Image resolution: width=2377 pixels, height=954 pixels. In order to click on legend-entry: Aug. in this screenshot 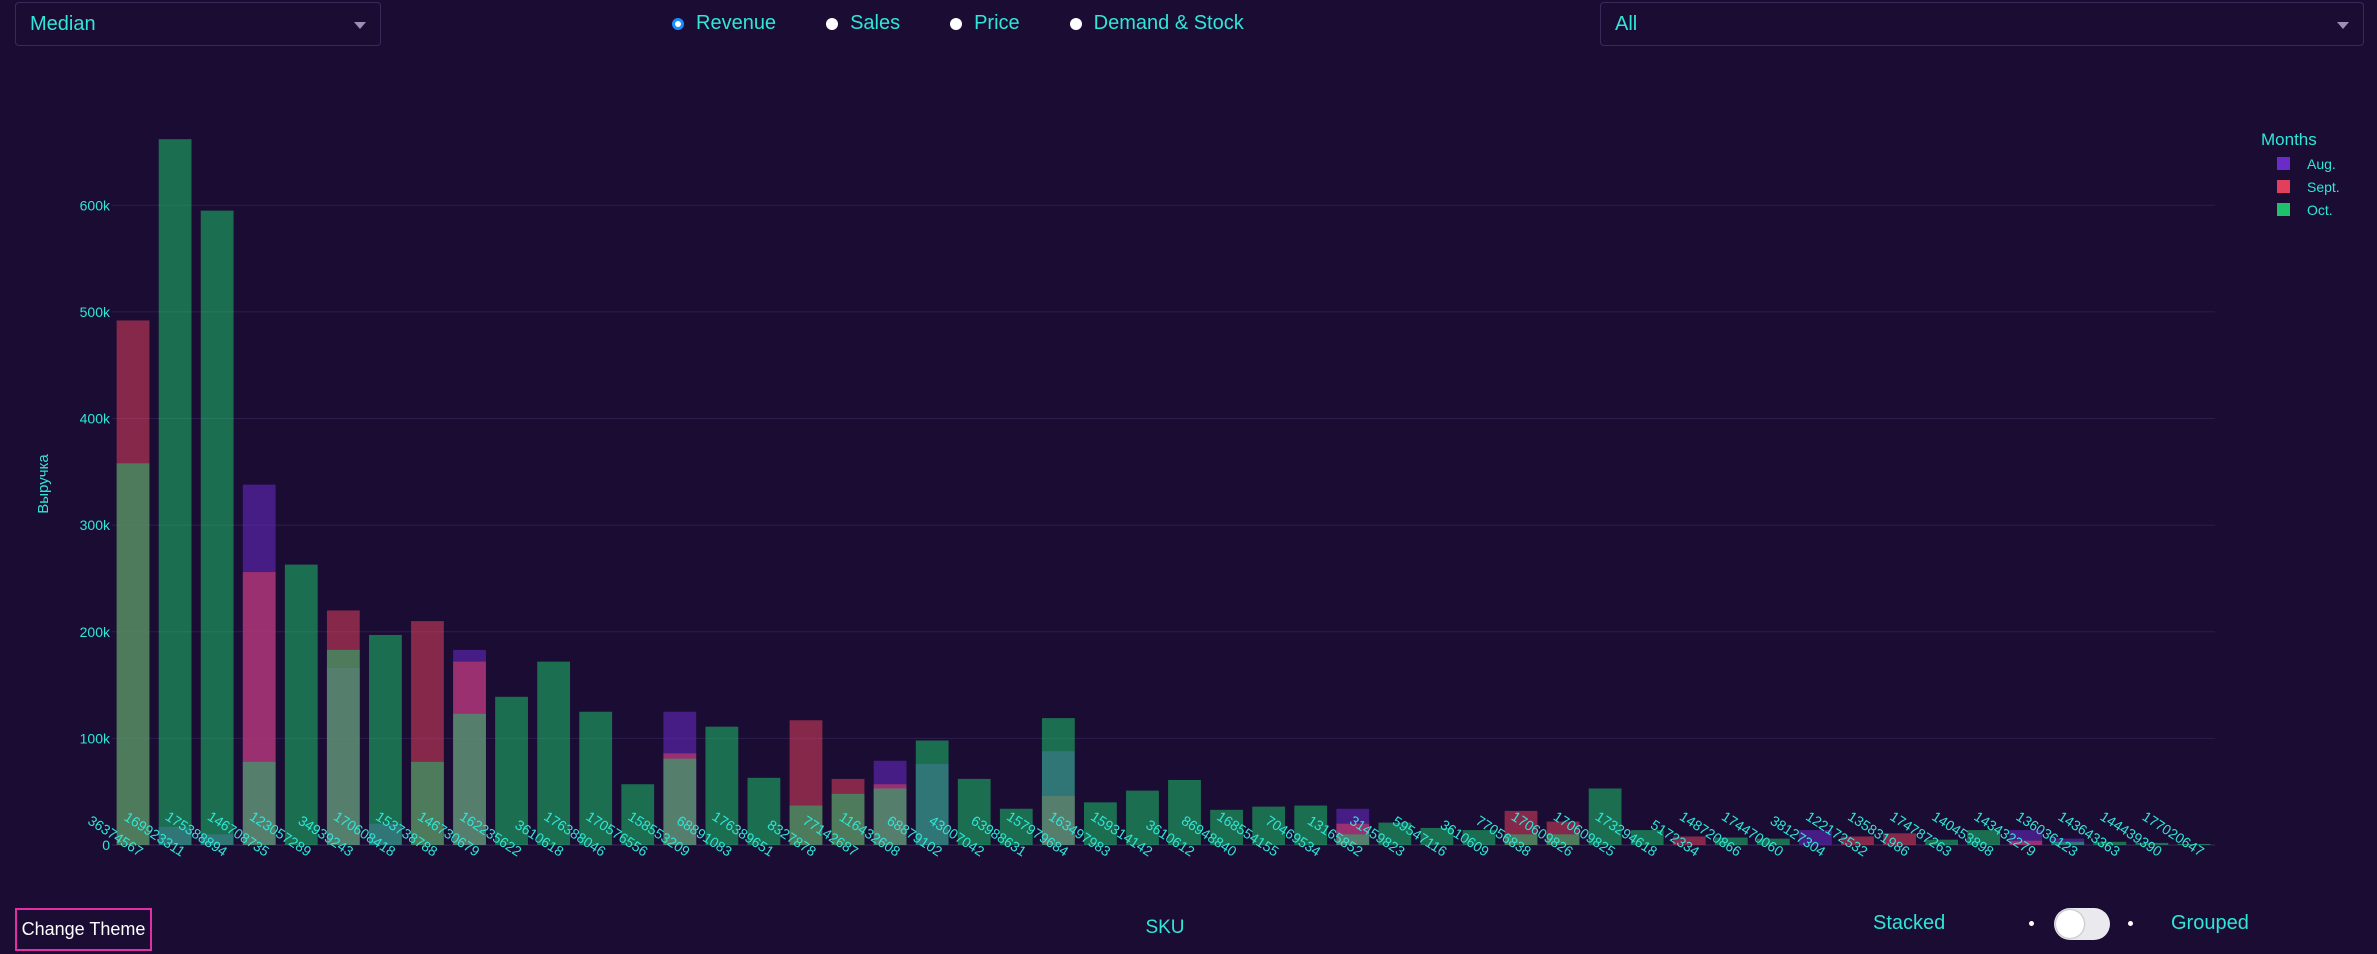, I will do `click(2321, 164)`.